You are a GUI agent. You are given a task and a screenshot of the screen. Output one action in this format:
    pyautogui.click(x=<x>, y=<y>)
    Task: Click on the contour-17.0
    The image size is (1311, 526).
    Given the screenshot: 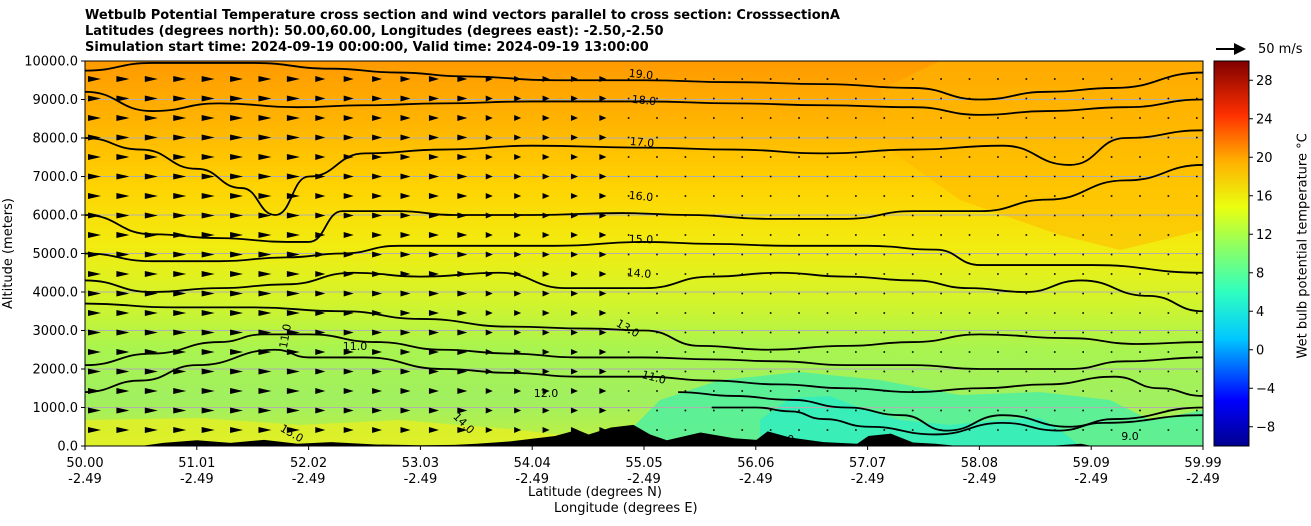 What is the action you would take?
    pyautogui.click(x=644, y=172)
    